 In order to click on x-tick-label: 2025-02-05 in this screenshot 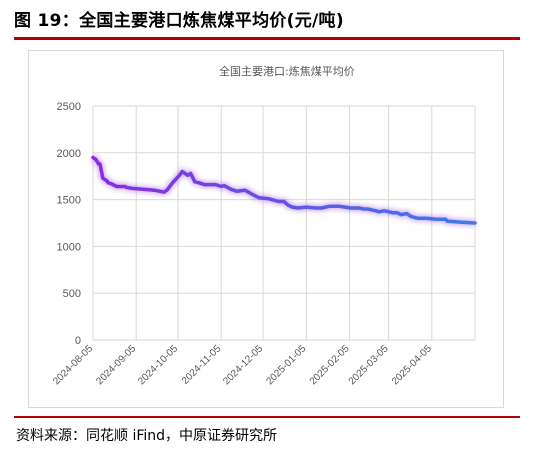, I will do `click(330, 365)`.